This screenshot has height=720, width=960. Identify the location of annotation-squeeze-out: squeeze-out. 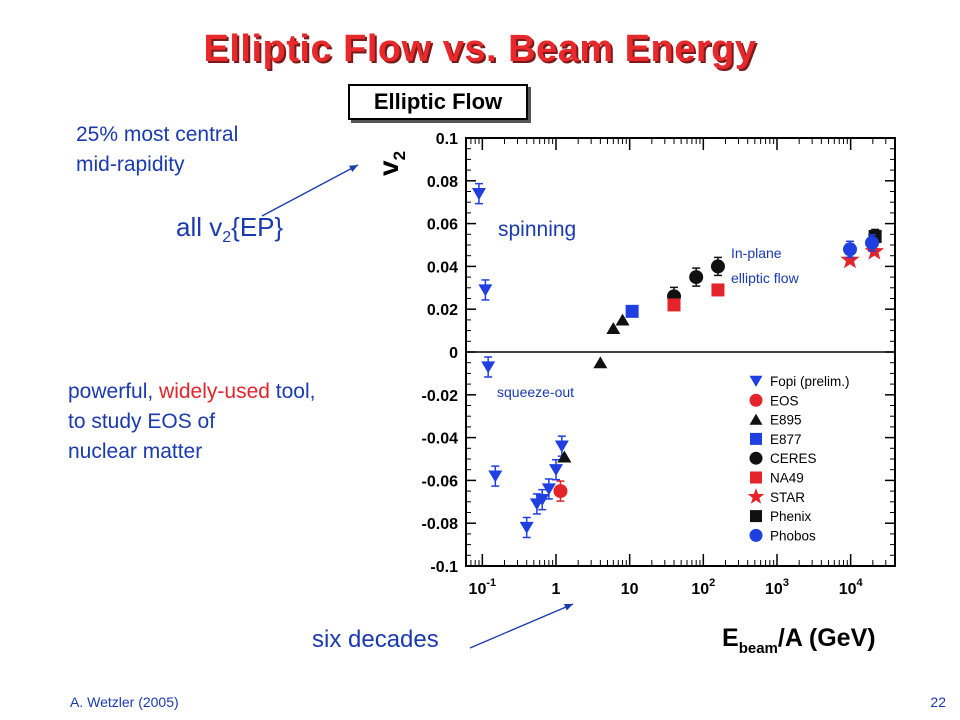
(535, 392).